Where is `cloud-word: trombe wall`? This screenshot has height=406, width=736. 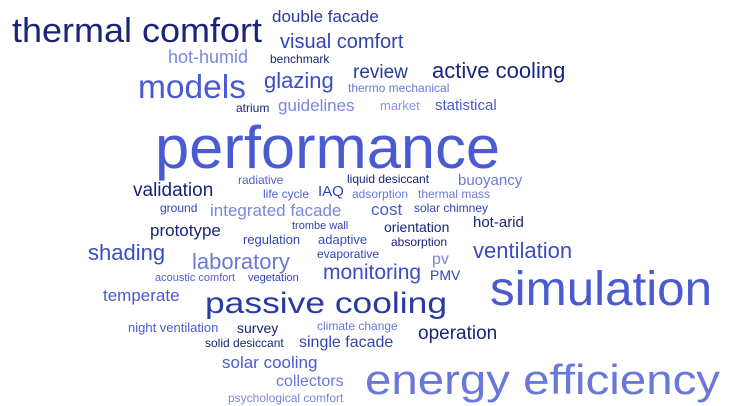 cloud-word: trombe wall is located at coordinates (320, 226).